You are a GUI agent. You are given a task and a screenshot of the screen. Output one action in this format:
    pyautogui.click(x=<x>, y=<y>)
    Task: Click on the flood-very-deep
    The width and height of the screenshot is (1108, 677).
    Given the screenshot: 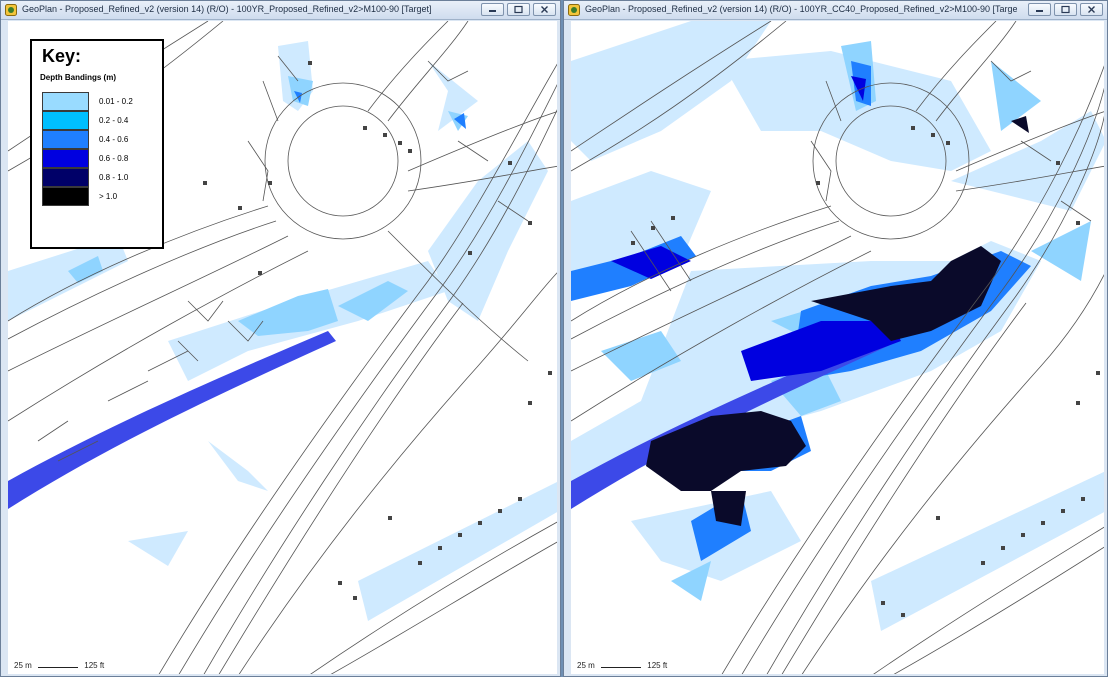 What is the action you would take?
    pyautogui.click(x=756, y=228)
    